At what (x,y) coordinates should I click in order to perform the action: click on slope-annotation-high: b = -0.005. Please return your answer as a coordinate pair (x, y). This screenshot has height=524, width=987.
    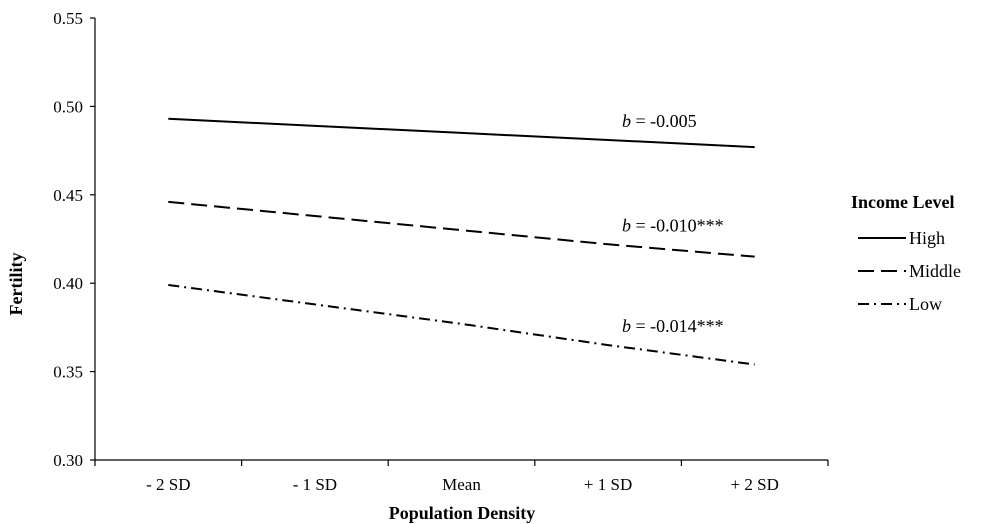
    Looking at the image, I should click on (659, 121).